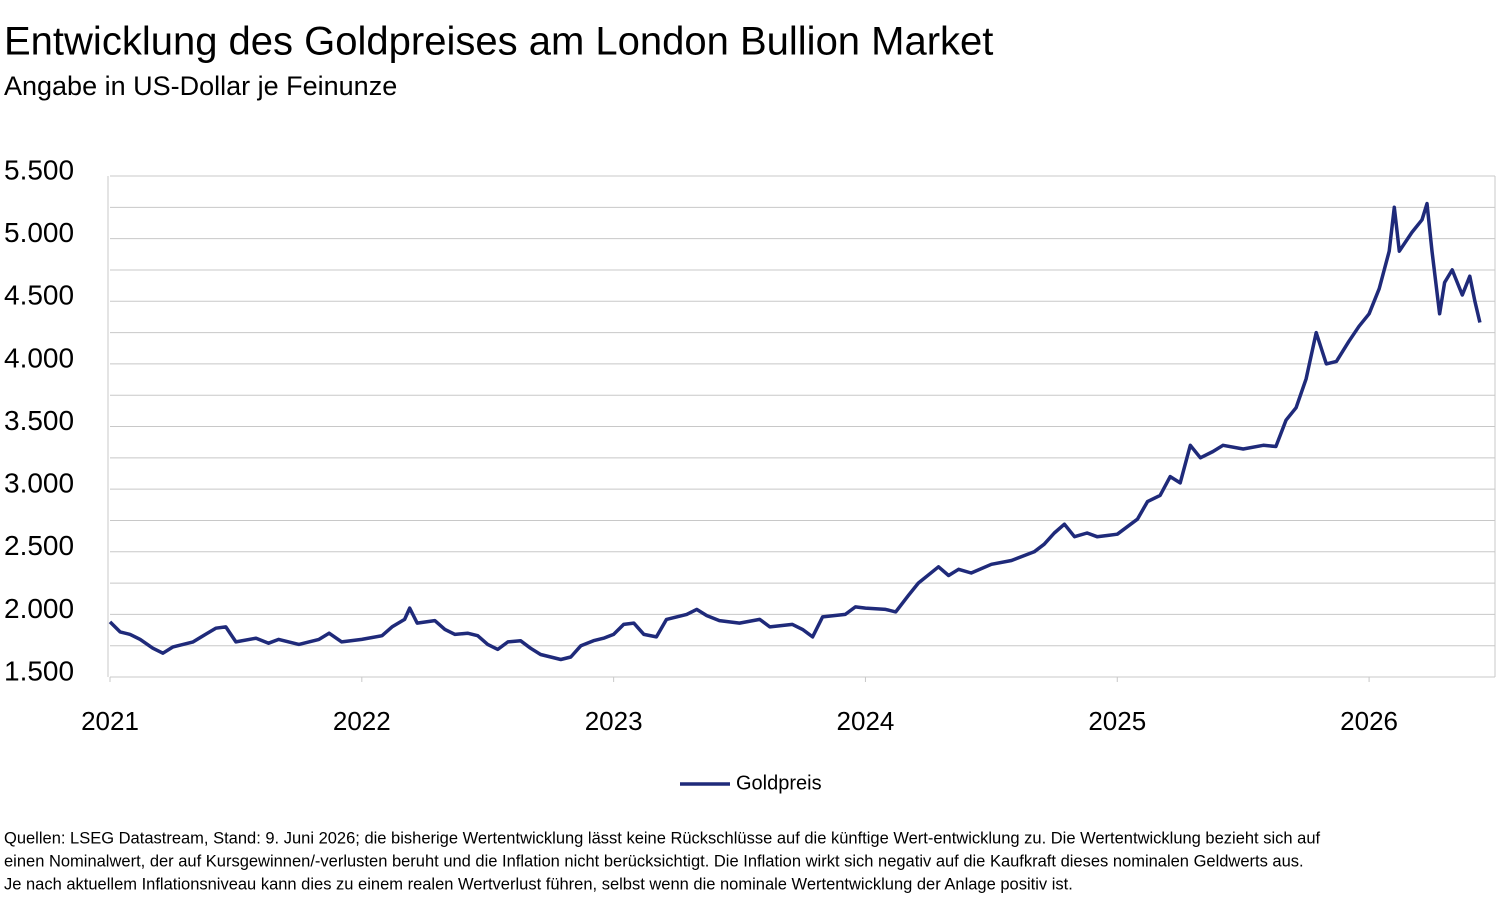  What do you see at coordinates (39, 232) in the screenshot?
I see `y-tick-label: 5.000` at bounding box center [39, 232].